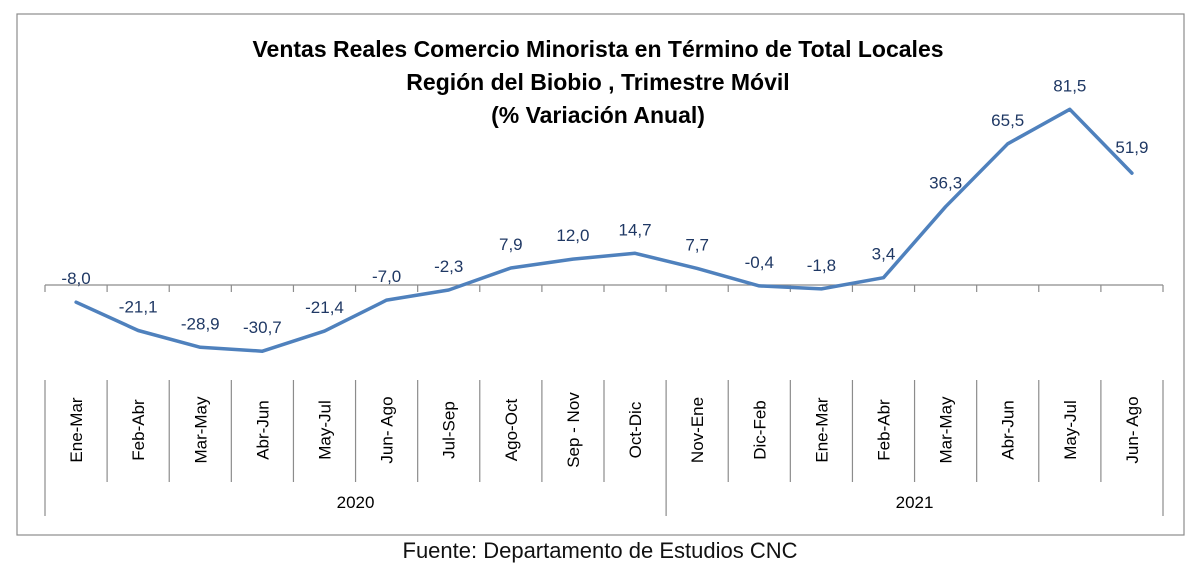 The height and width of the screenshot is (588, 1200). Describe the element at coordinates (915, 502) in the screenshot. I see `group-label-2021: 2021` at that location.